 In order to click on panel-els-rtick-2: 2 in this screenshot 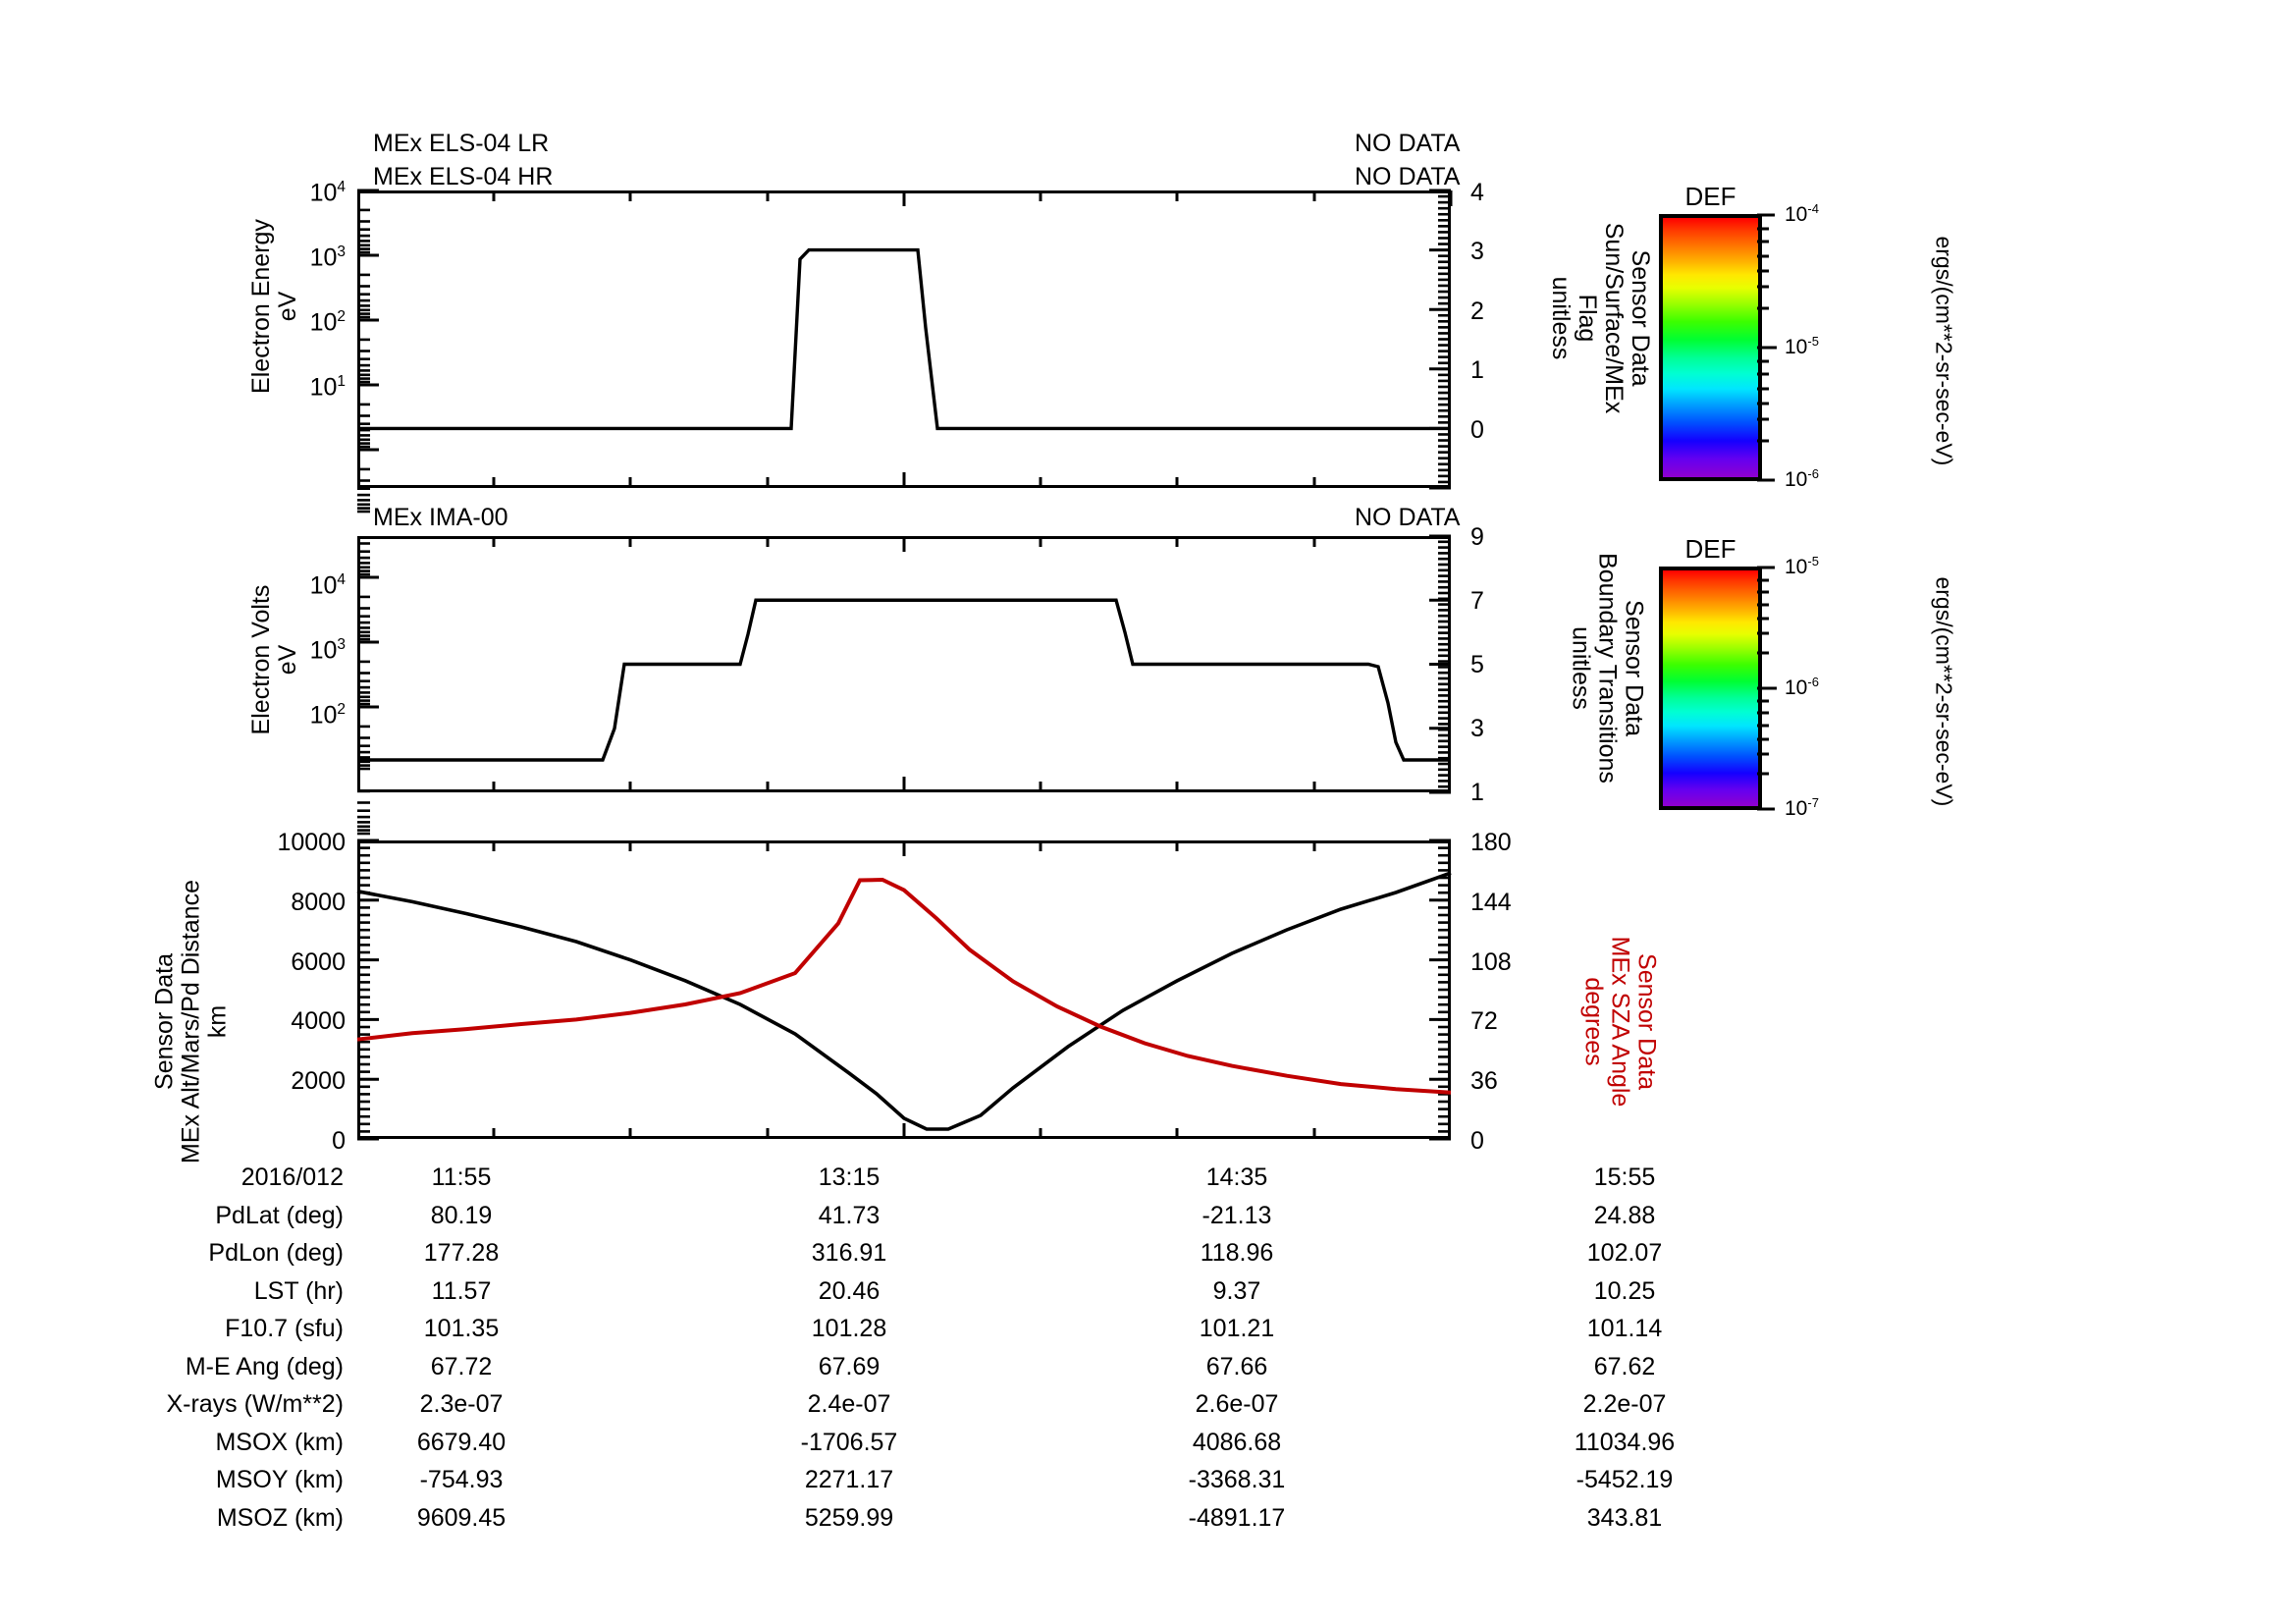, I will do `click(1477, 311)`.